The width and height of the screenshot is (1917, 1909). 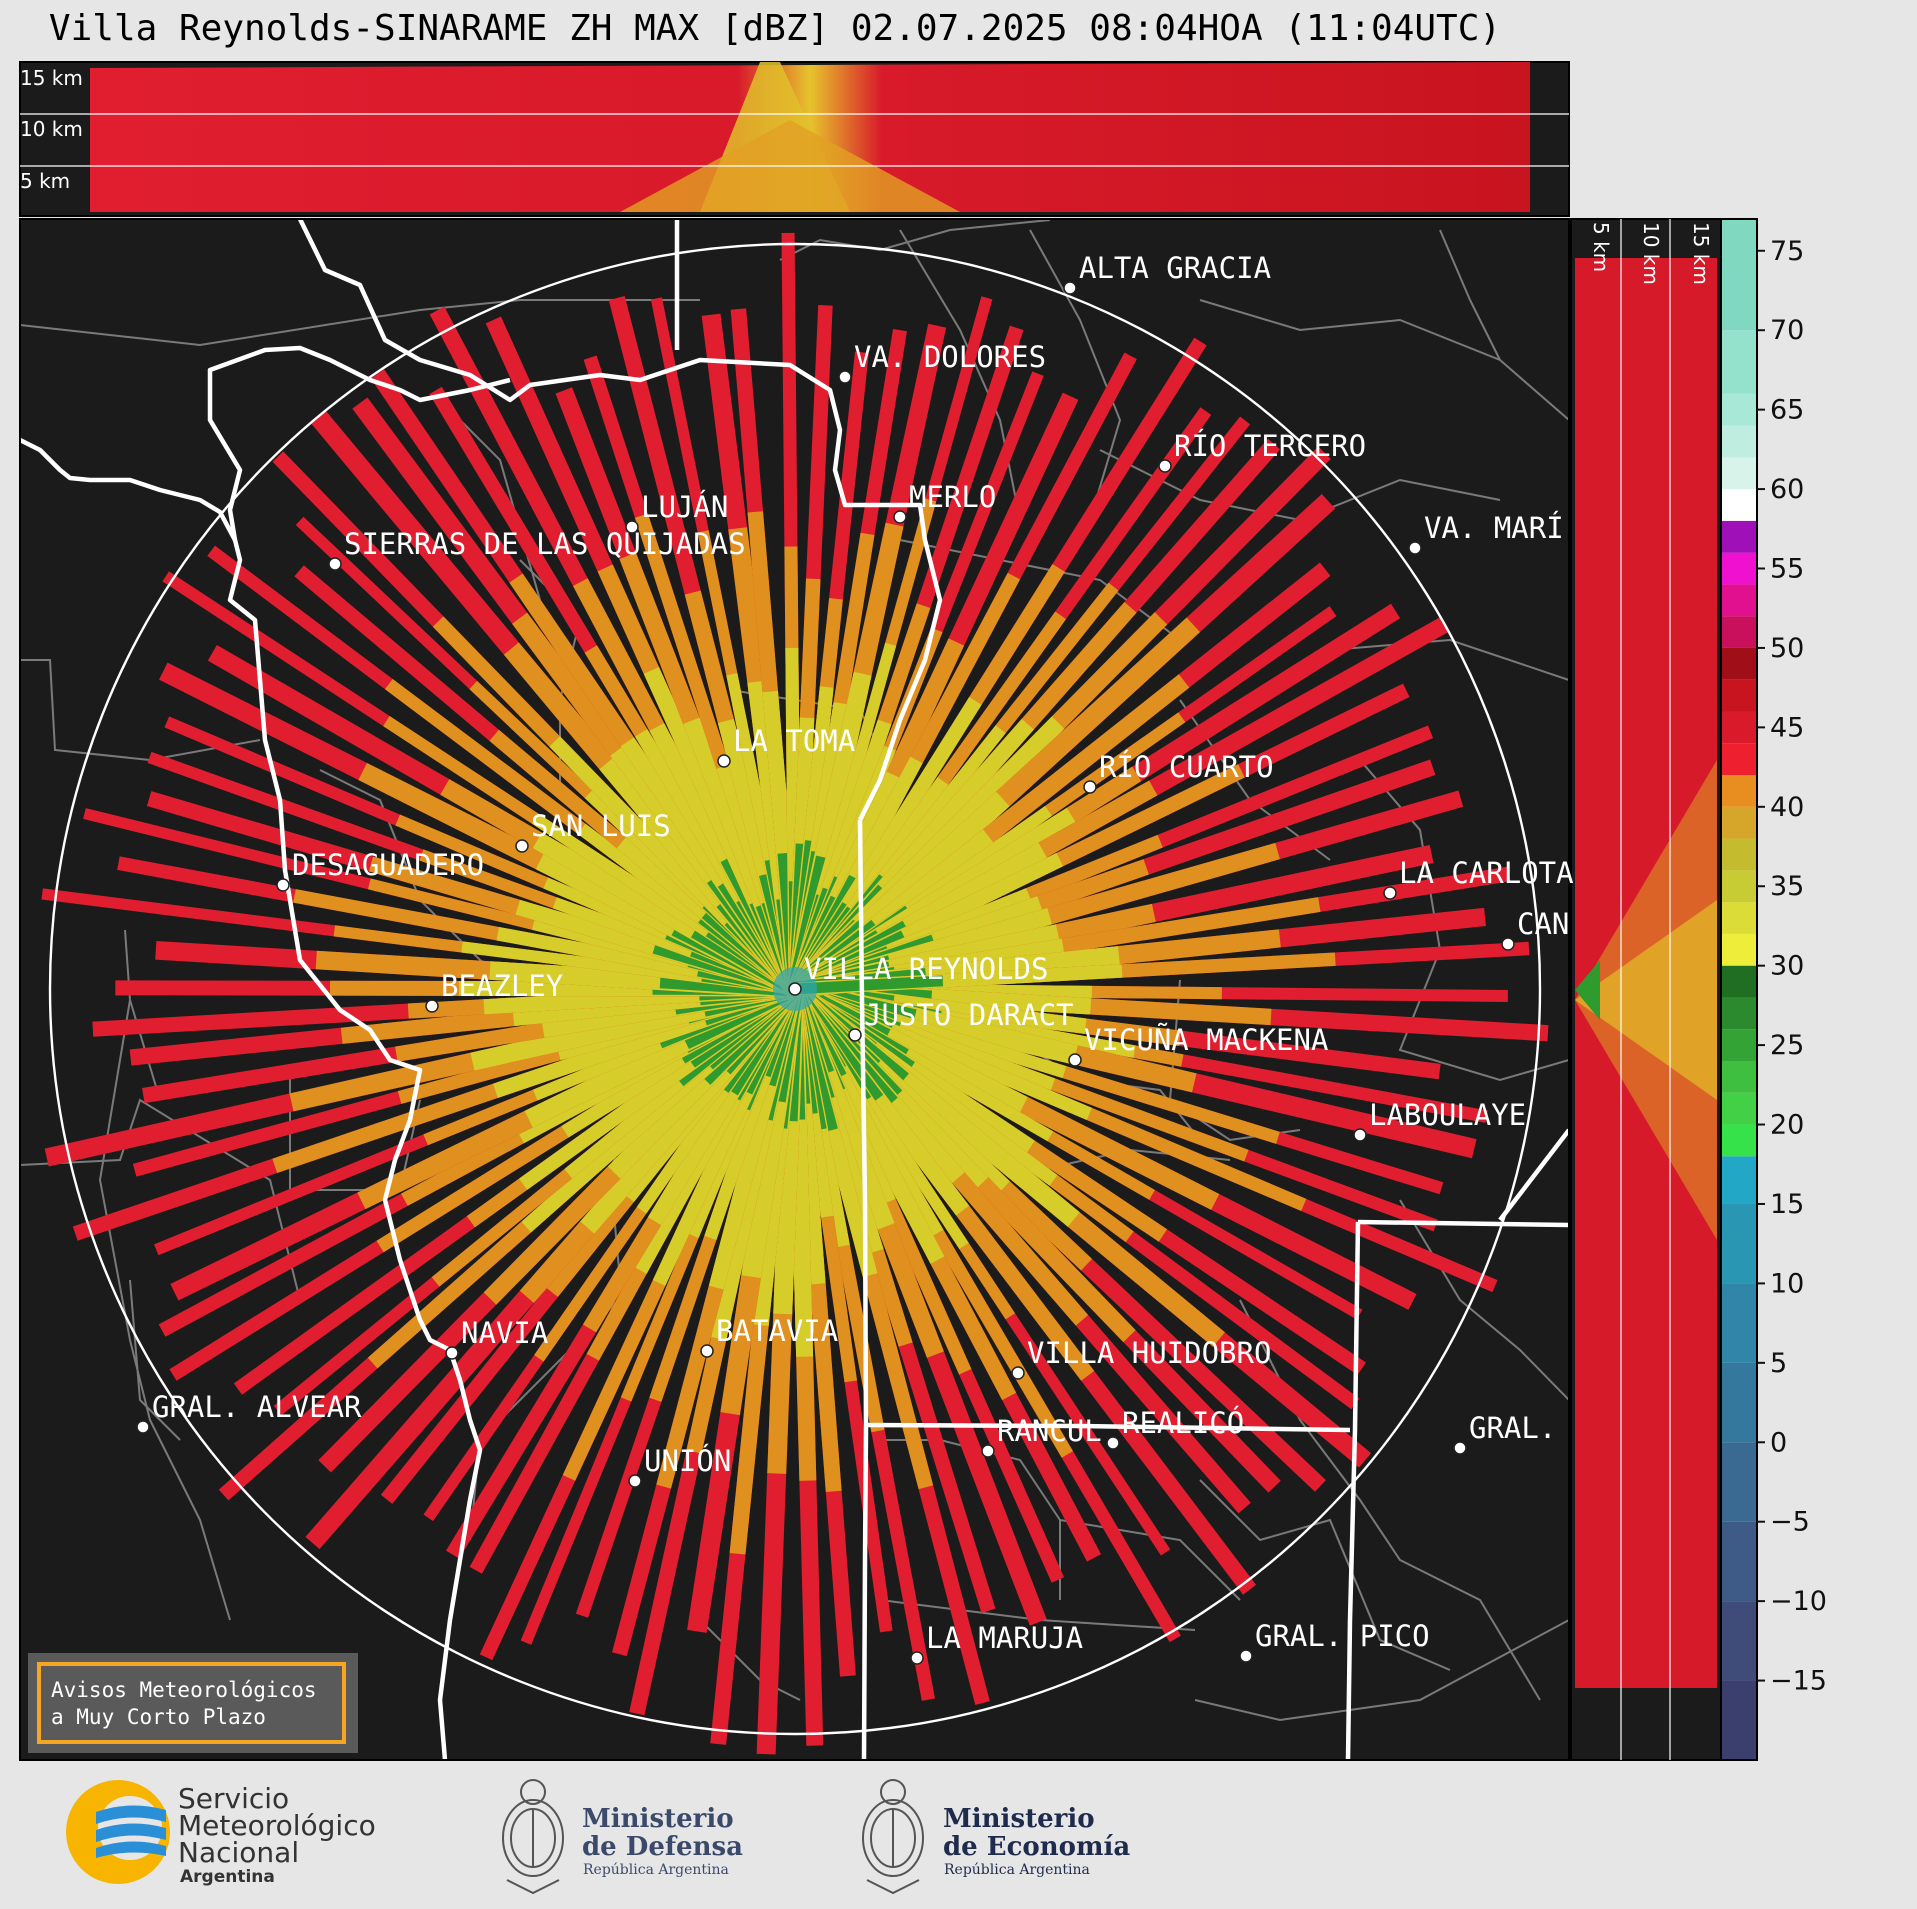 What do you see at coordinates (1787, 1204) in the screenshot?
I see `colorbar-tick-label: 15` at bounding box center [1787, 1204].